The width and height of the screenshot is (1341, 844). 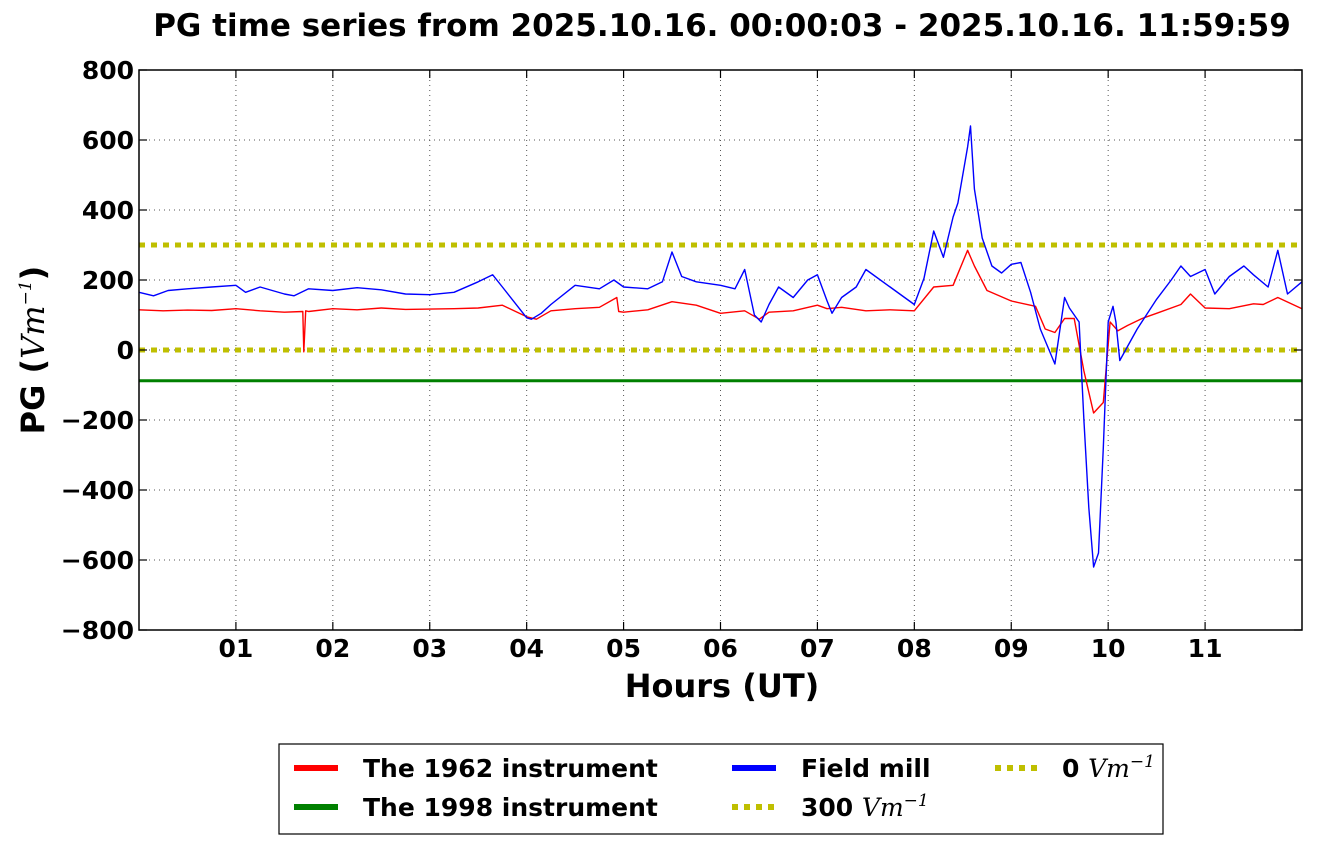 What do you see at coordinates (1205, 648) in the screenshot?
I see `x-tick-label: 11` at bounding box center [1205, 648].